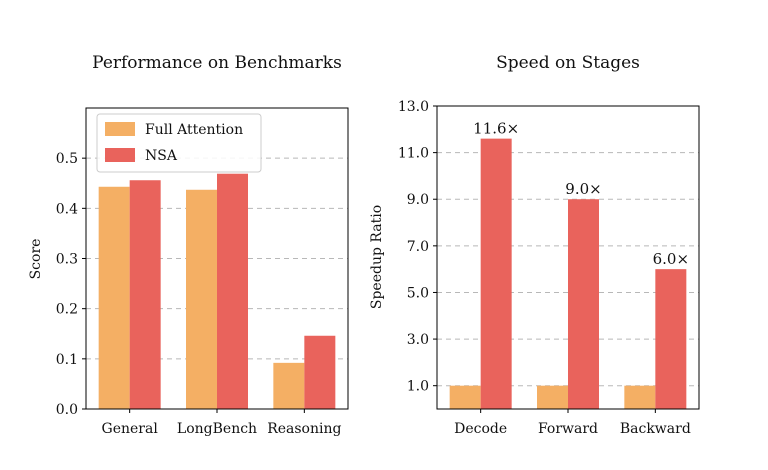  What do you see at coordinates (418, 293) in the screenshot?
I see `y-tick-label: 5.0` at bounding box center [418, 293].